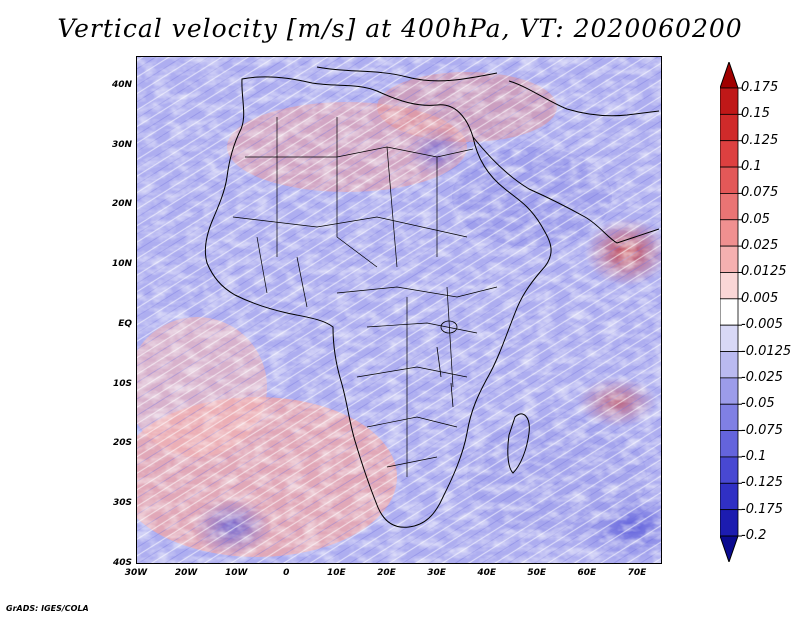 This screenshot has height=618, width=800. Describe the element at coordinates (751, 167) in the screenshot. I see `colorbar-label: 0.1` at that location.